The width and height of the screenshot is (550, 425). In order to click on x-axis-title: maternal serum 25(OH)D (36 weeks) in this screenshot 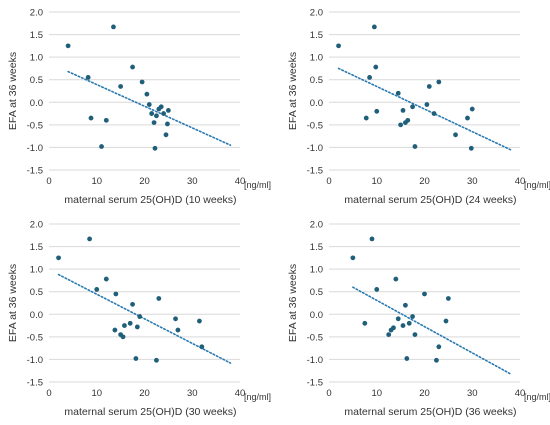, I will do `click(430, 412)`.